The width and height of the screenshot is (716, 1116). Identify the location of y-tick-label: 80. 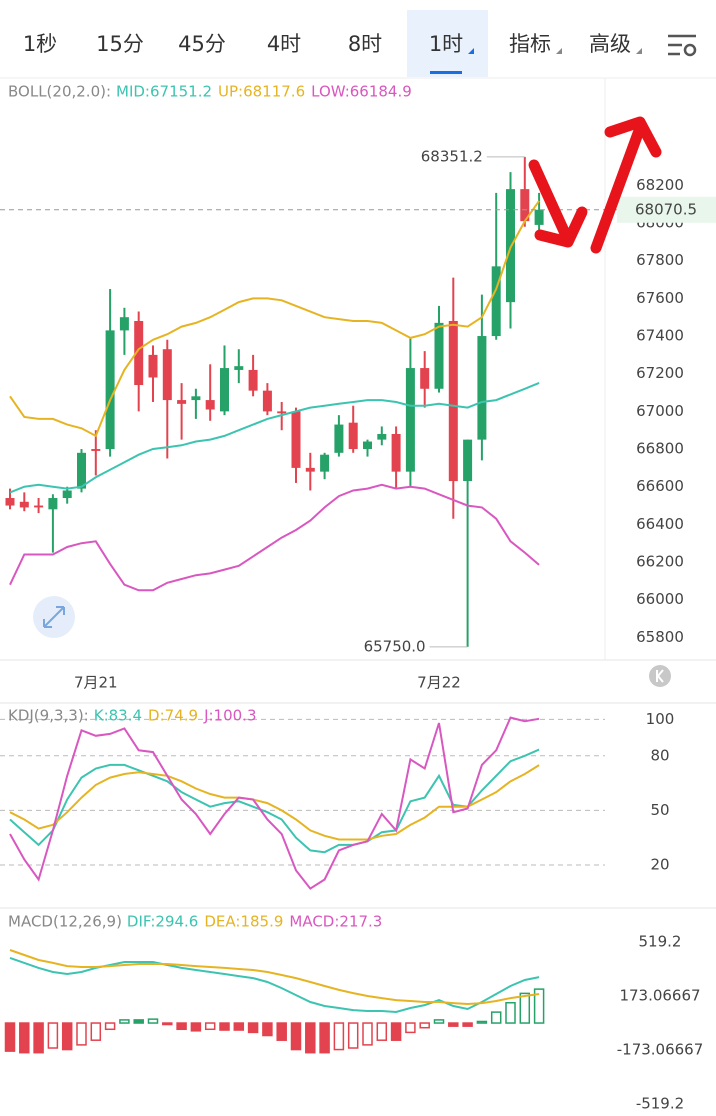
(659, 755).